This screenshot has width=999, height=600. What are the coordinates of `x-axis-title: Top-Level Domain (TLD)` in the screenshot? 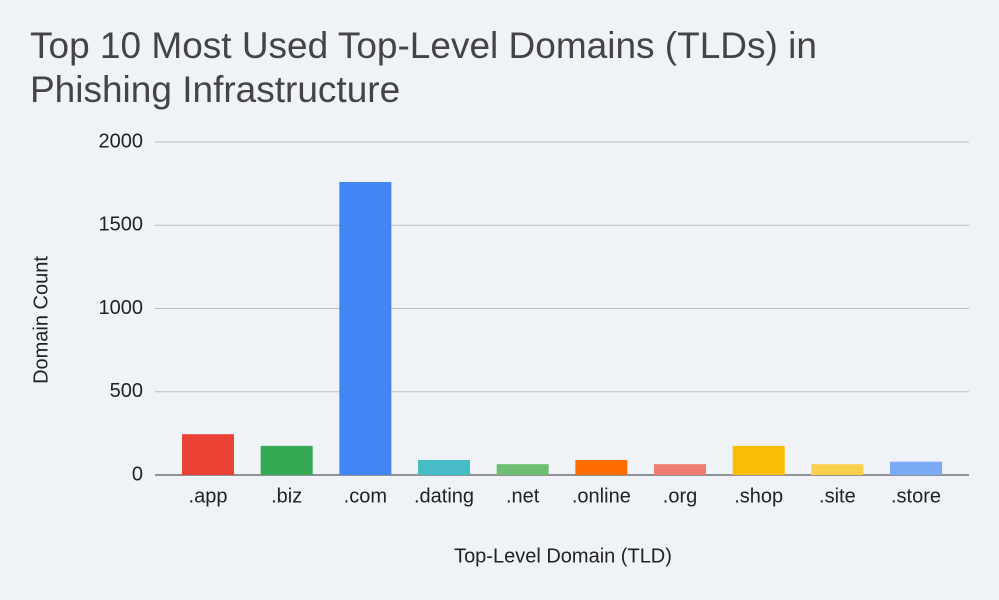 It's located at (563, 556).